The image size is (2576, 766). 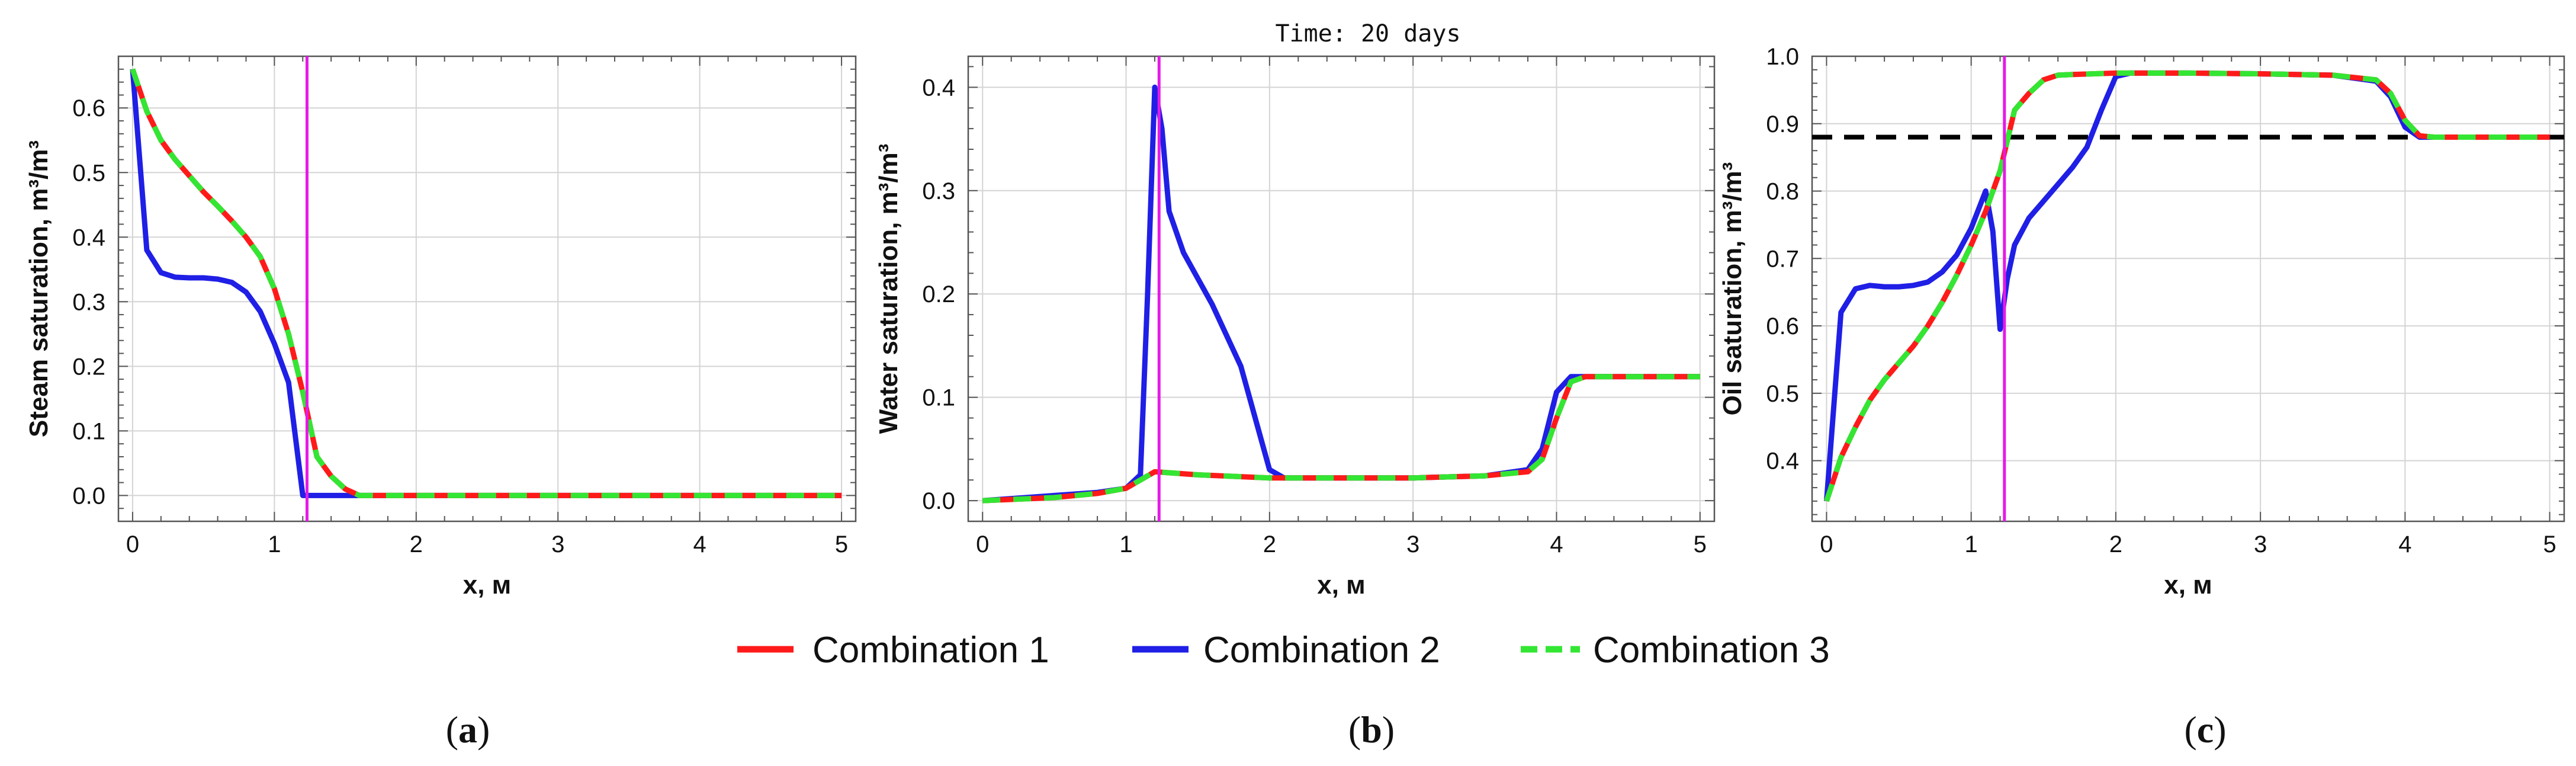 I want to click on y-tick-label-5: 0.5, so click(x=88, y=173).